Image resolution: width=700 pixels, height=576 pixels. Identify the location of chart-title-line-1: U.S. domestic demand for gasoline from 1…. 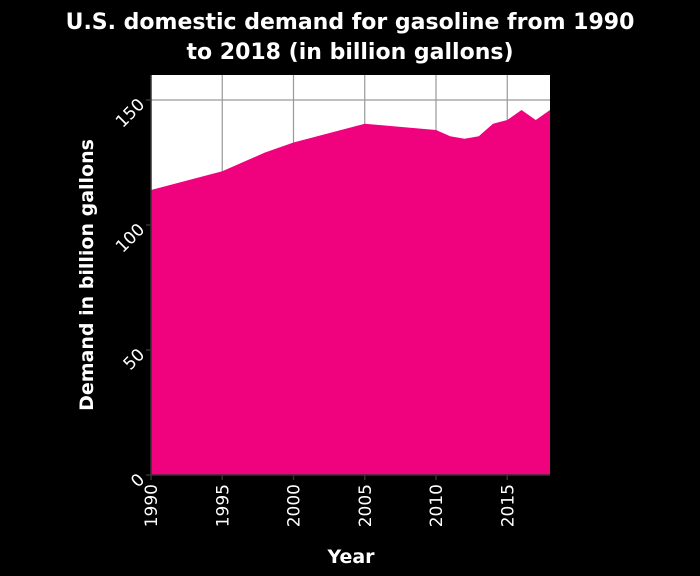
(350, 22).